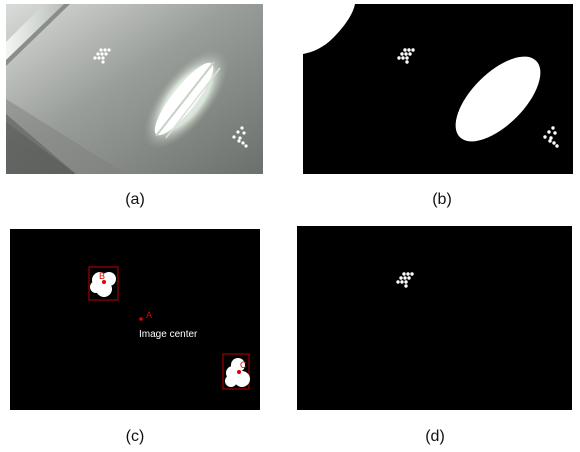 The image size is (580, 452). Describe the element at coordinates (141, 319) in the screenshot. I see `center-point-a` at that location.